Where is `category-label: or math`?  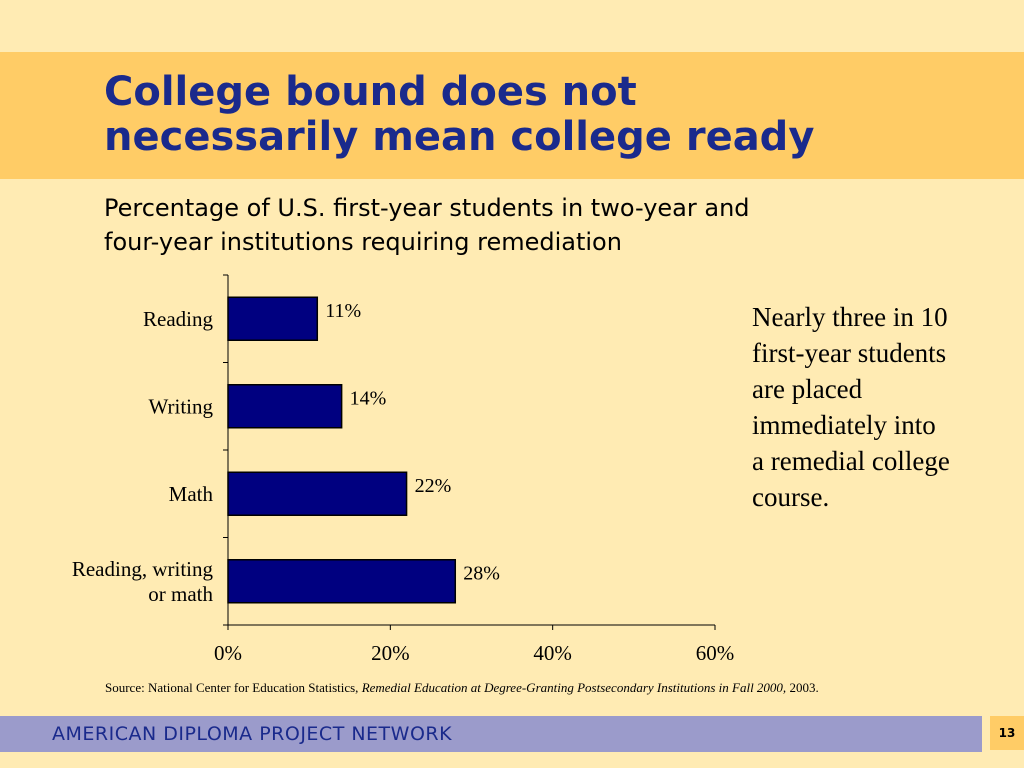 category-label: or math is located at coordinates (180, 594).